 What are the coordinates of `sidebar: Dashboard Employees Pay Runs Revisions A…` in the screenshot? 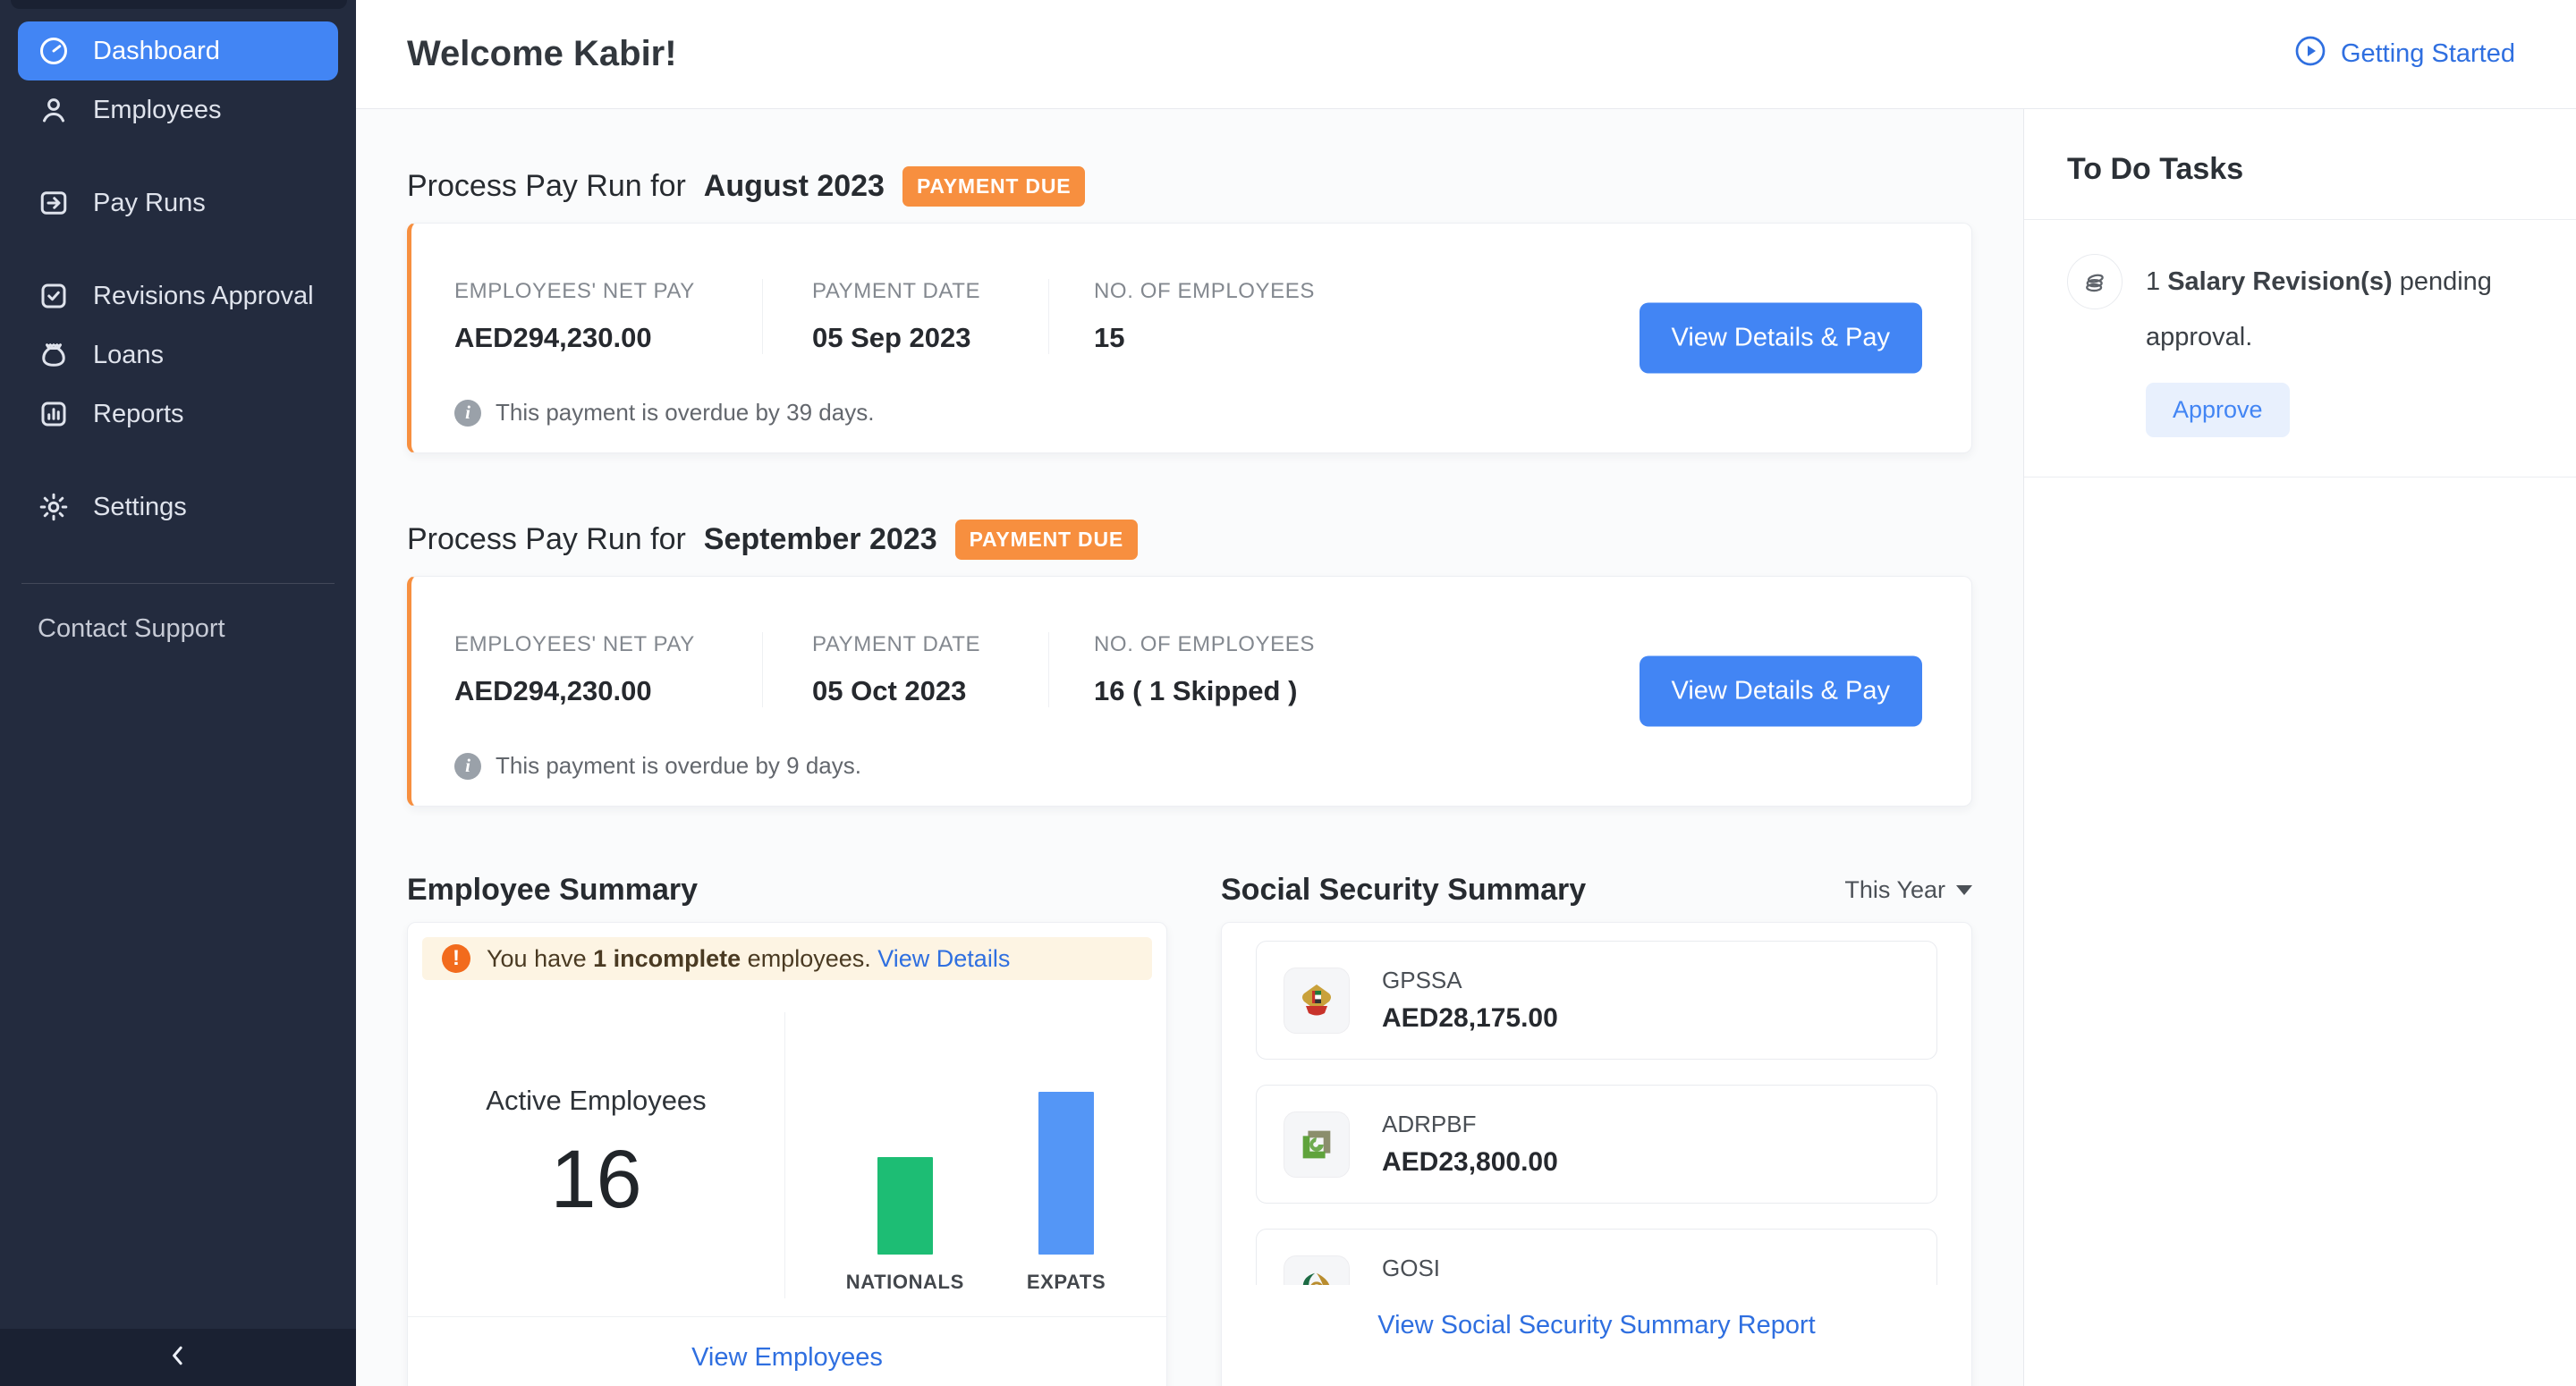 It's located at (178, 693).